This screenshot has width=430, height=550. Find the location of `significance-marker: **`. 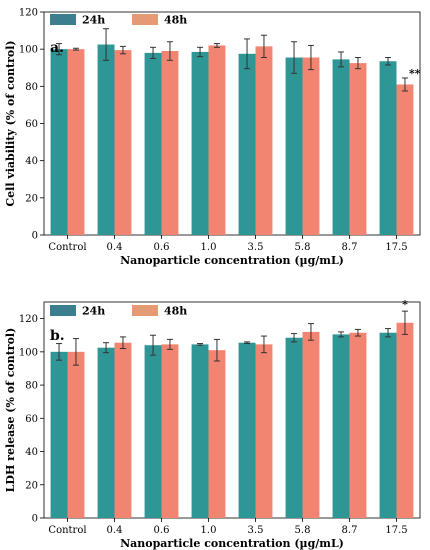

significance-marker: ** is located at coordinates (415, 73).